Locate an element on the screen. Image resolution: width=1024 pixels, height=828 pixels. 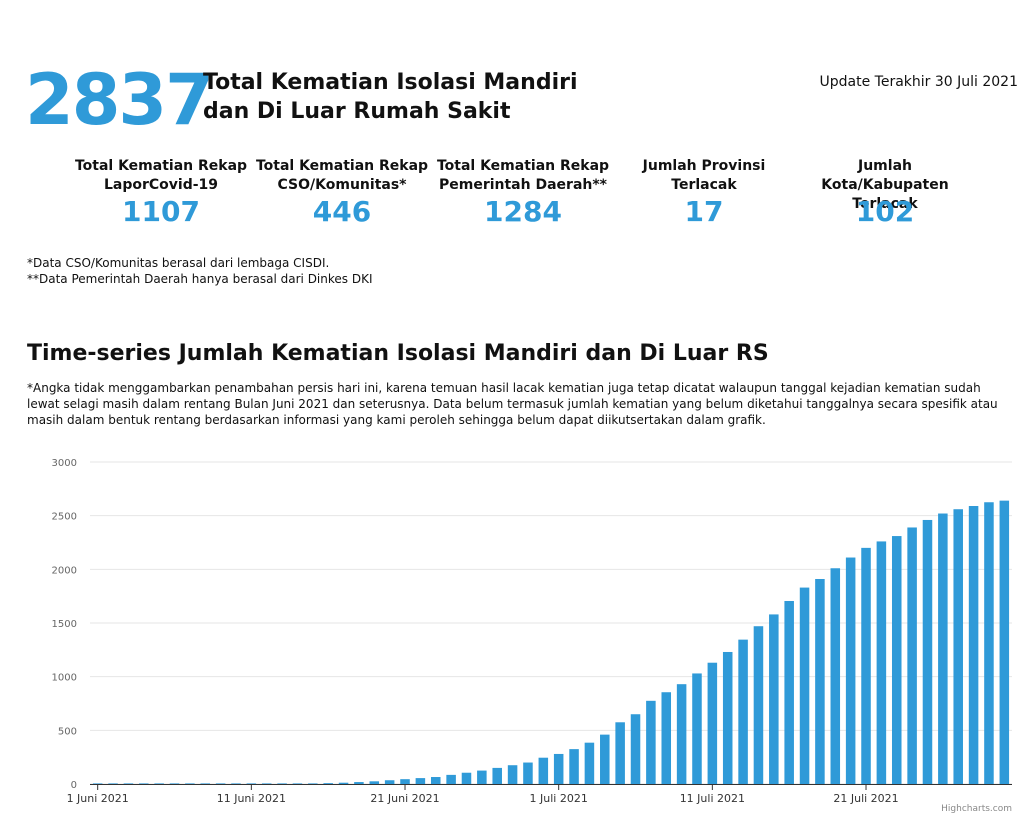
stat-label: Jumlah Provinsi Terlacak is located at coordinates (704, 176).